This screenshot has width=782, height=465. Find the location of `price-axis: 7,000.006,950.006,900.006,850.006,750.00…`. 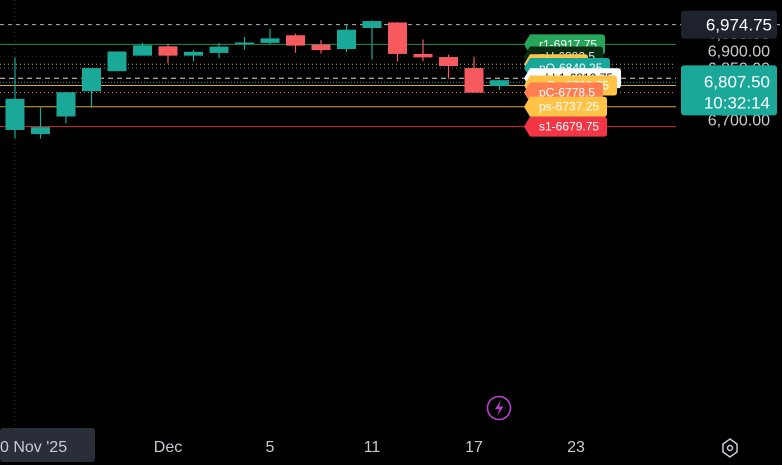

price-axis: 7,000.006,950.006,900.006,850.006,750.00… is located at coordinates (729, 69).